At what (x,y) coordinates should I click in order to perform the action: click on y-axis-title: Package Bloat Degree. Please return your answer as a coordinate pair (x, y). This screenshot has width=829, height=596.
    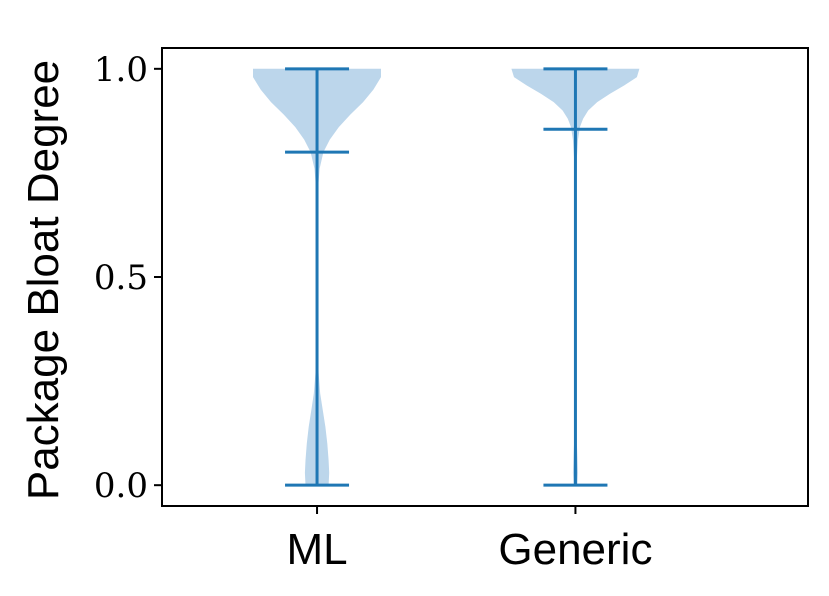
    Looking at the image, I should click on (43, 280).